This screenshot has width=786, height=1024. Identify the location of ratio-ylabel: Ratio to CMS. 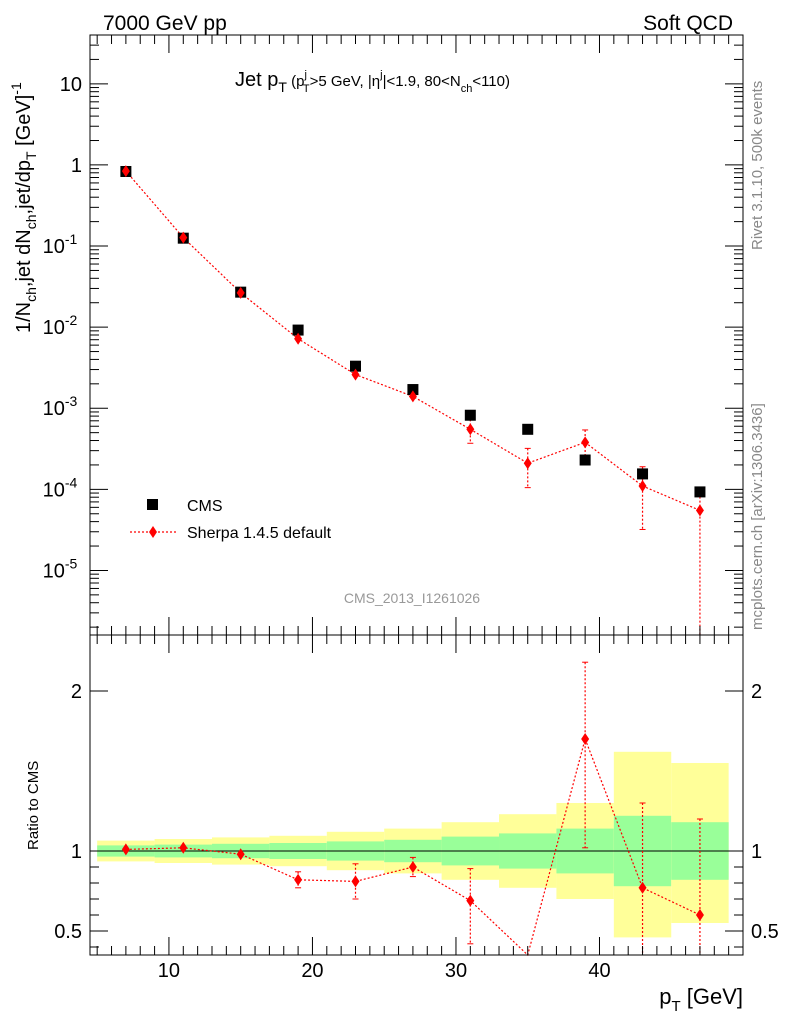
(33, 805).